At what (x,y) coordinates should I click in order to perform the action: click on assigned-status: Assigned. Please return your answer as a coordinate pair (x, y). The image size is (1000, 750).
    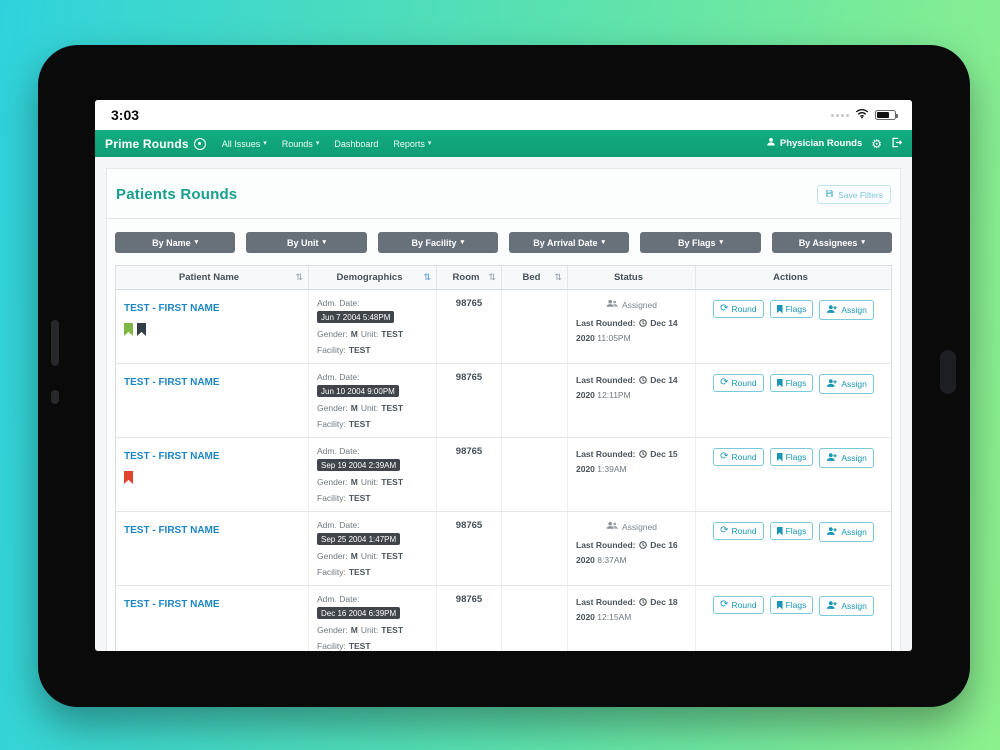
    Looking at the image, I should click on (631, 304).